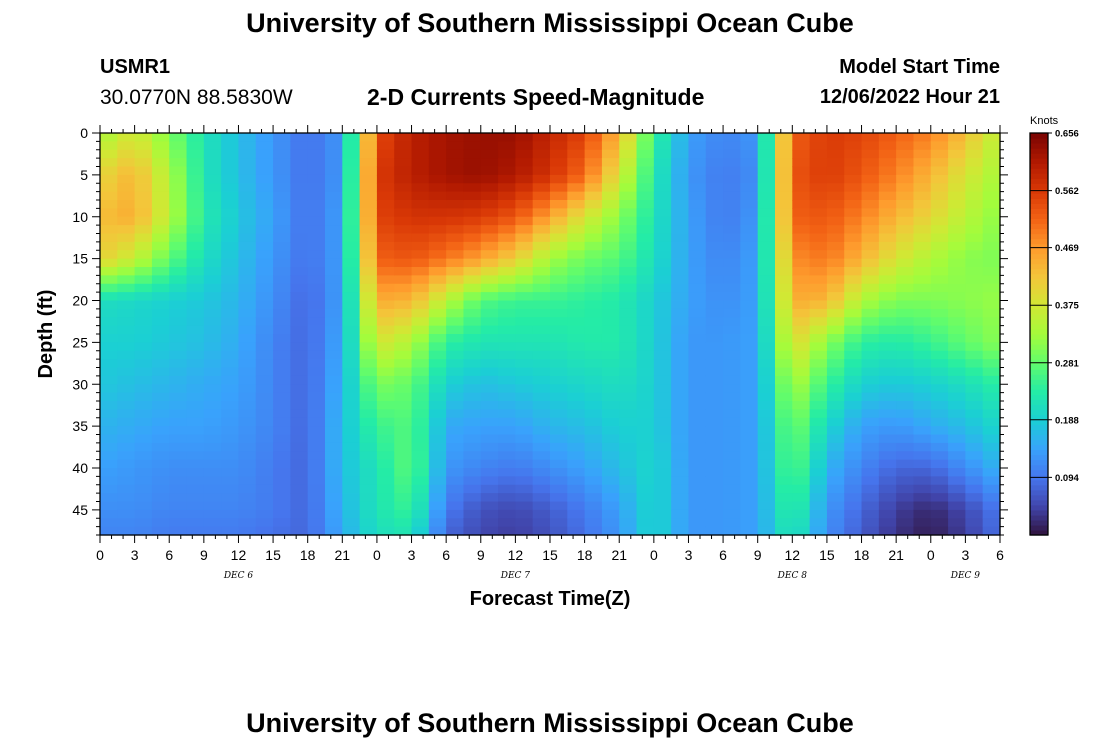  I want to click on model-start-value: 12/06/2022 Hour 21, so click(909, 97).